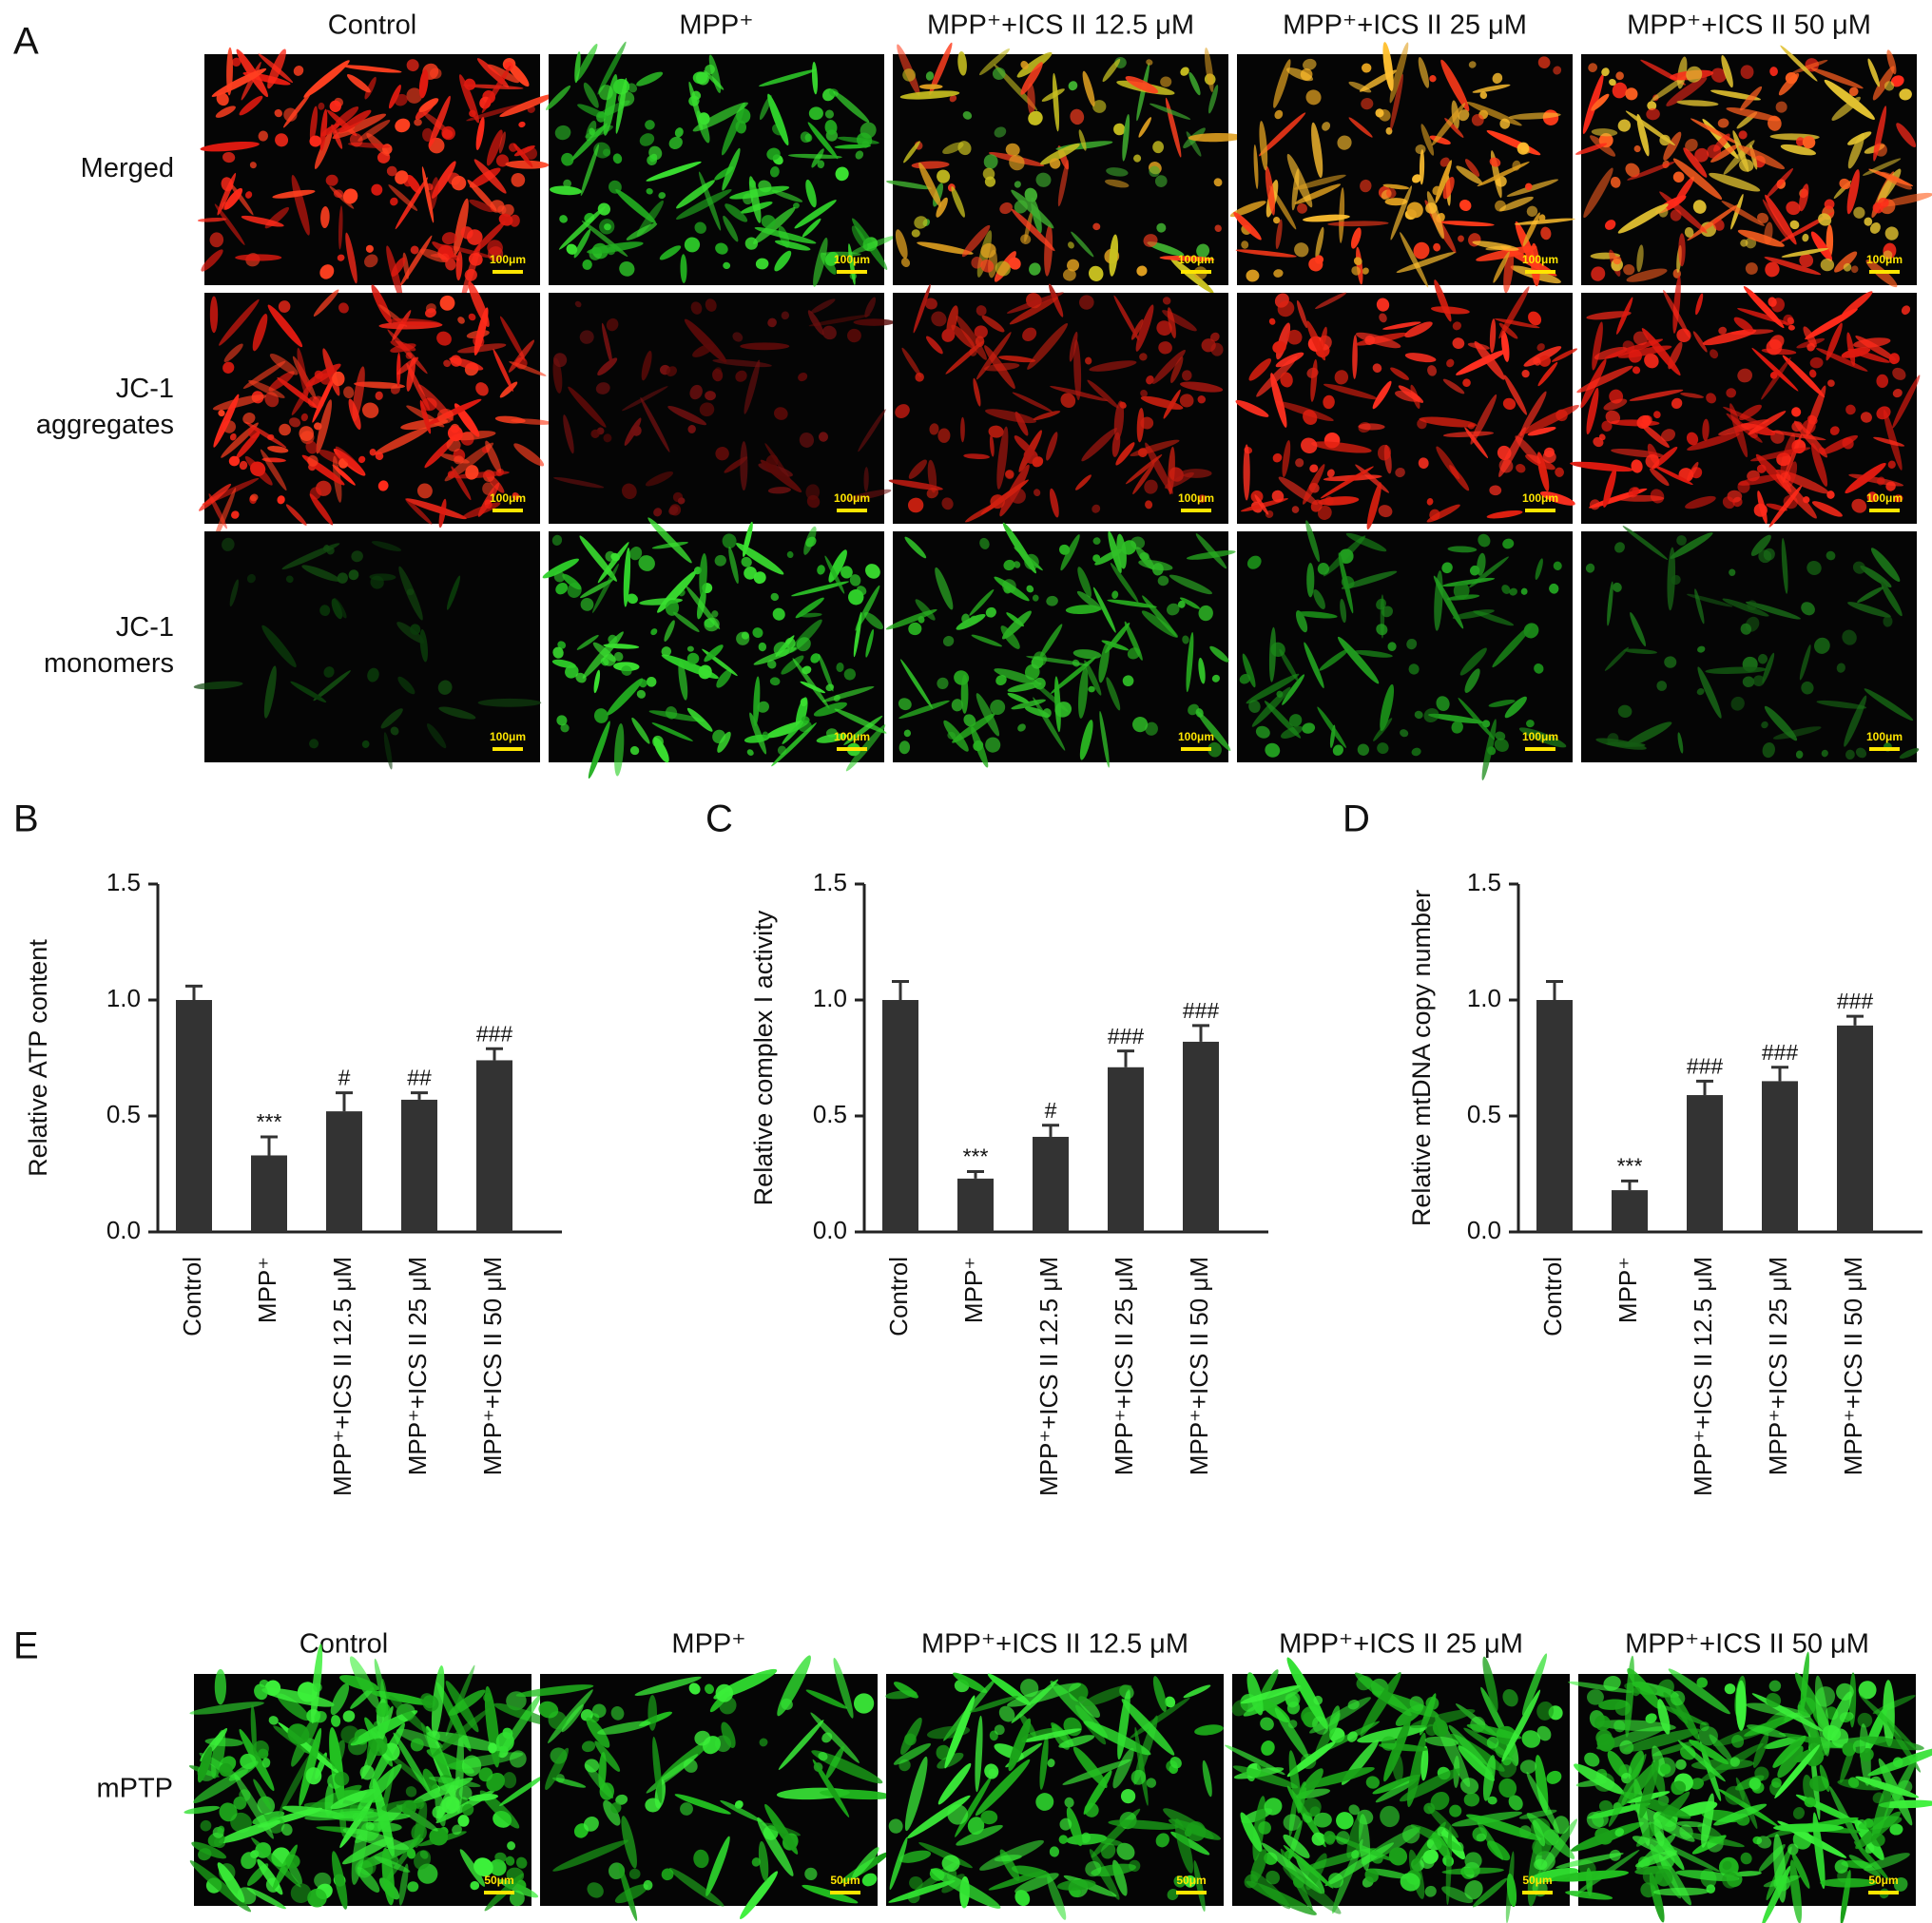  What do you see at coordinates (1405, 25) in the screenshot?
I see `column-header: MPP⁺+ICS II 25 μM` at bounding box center [1405, 25].